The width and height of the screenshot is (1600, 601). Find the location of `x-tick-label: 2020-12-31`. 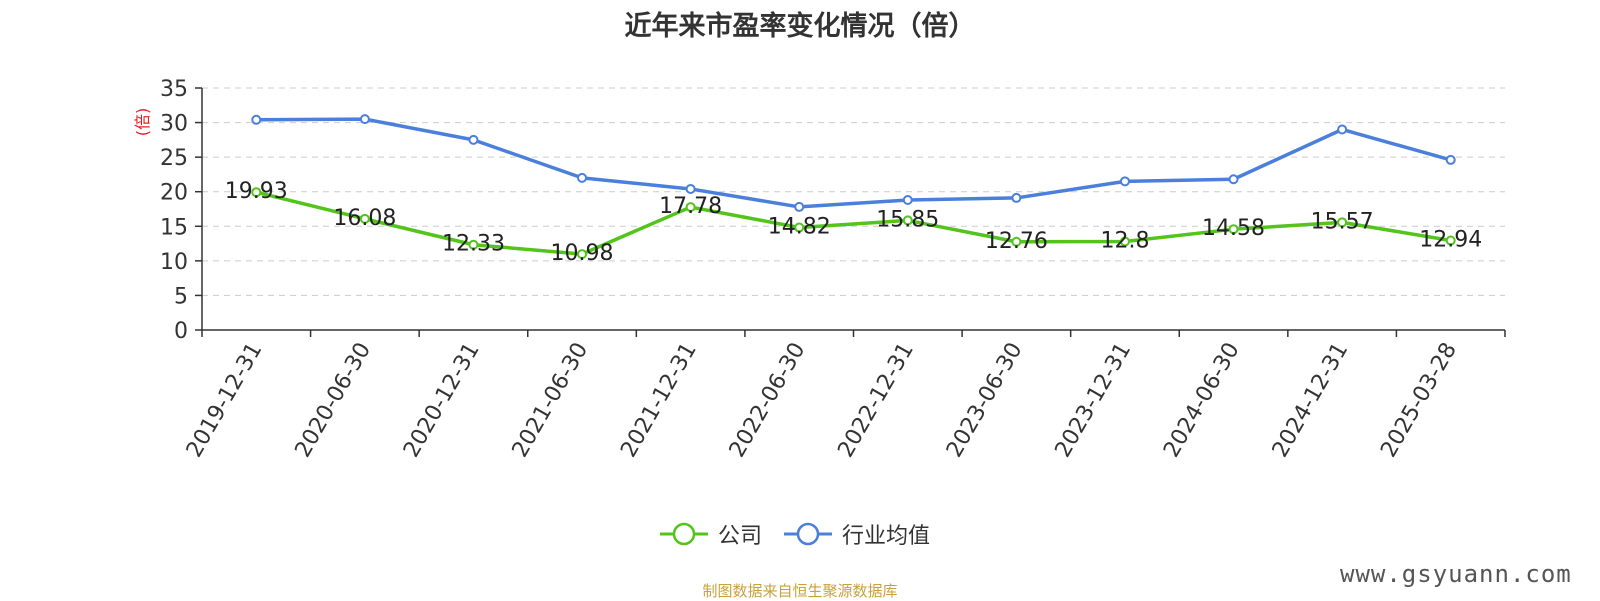

x-tick-label: 2020-12-31 is located at coordinates (442, 400).